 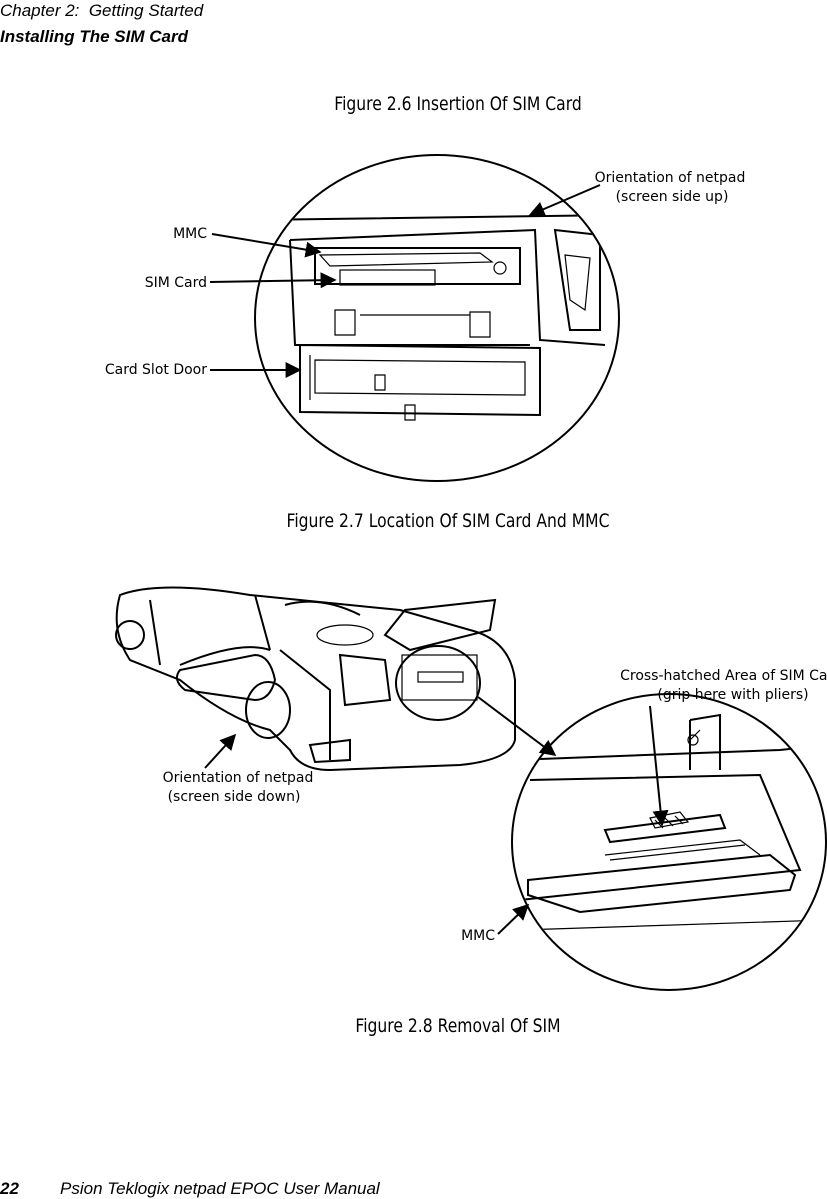 I want to click on figure-sim-location, so click(x=315, y=679).